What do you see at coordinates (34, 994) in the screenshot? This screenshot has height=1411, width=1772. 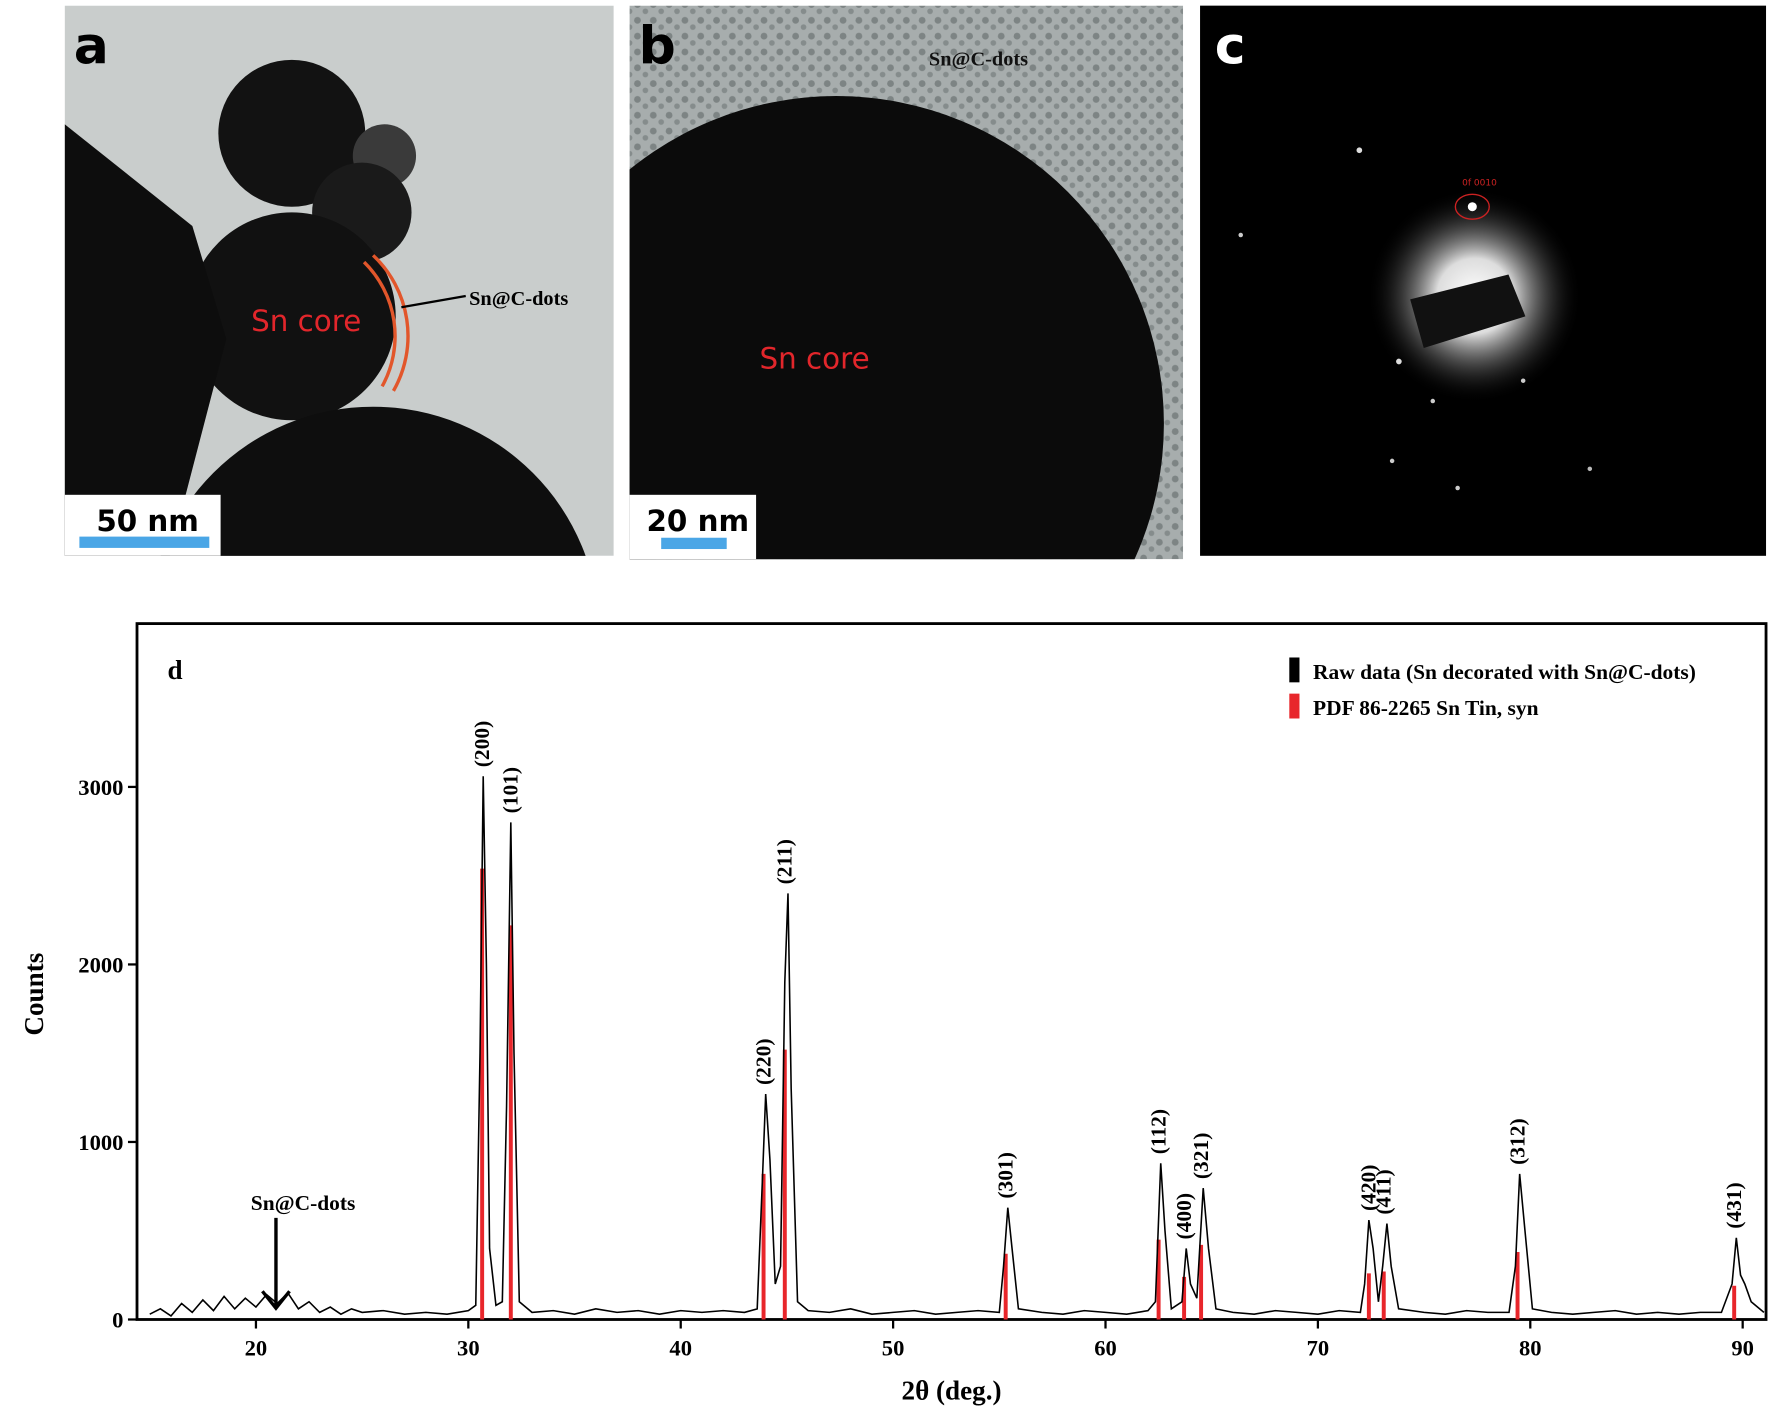 I see `y-axis-label: Counts` at bounding box center [34, 994].